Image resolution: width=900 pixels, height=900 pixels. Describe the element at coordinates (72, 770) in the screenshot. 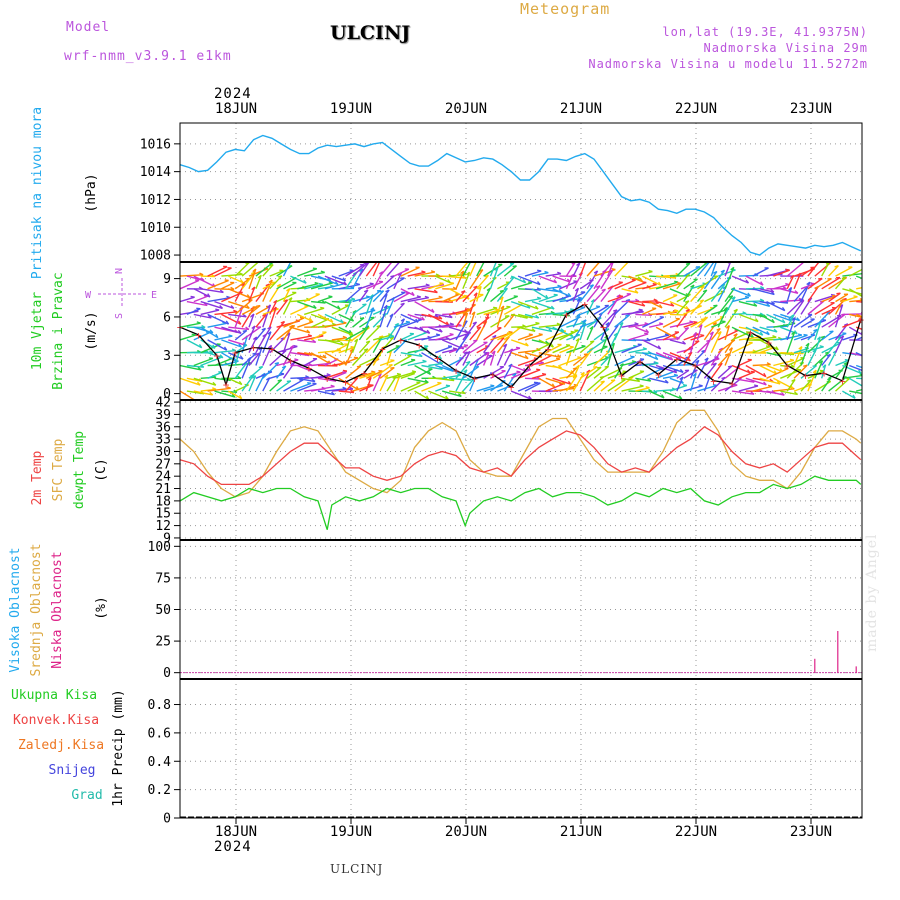

I see `precip-legend-item: Snijeg` at that location.